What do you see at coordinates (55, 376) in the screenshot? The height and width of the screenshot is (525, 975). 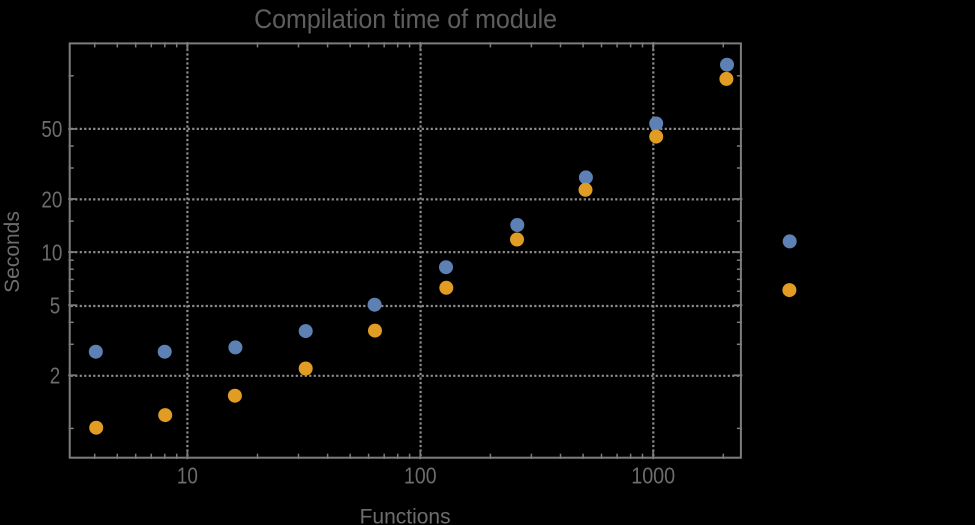 I see `svg-text: 2` at bounding box center [55, 376].